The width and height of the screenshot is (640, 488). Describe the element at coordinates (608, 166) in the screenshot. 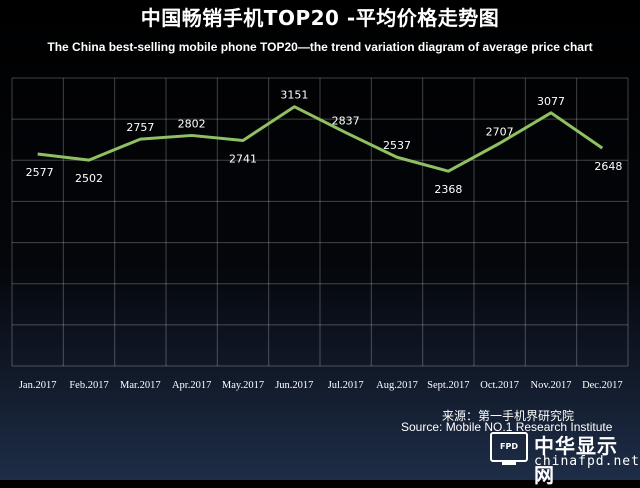

I see `data-label: 2648` at that location.